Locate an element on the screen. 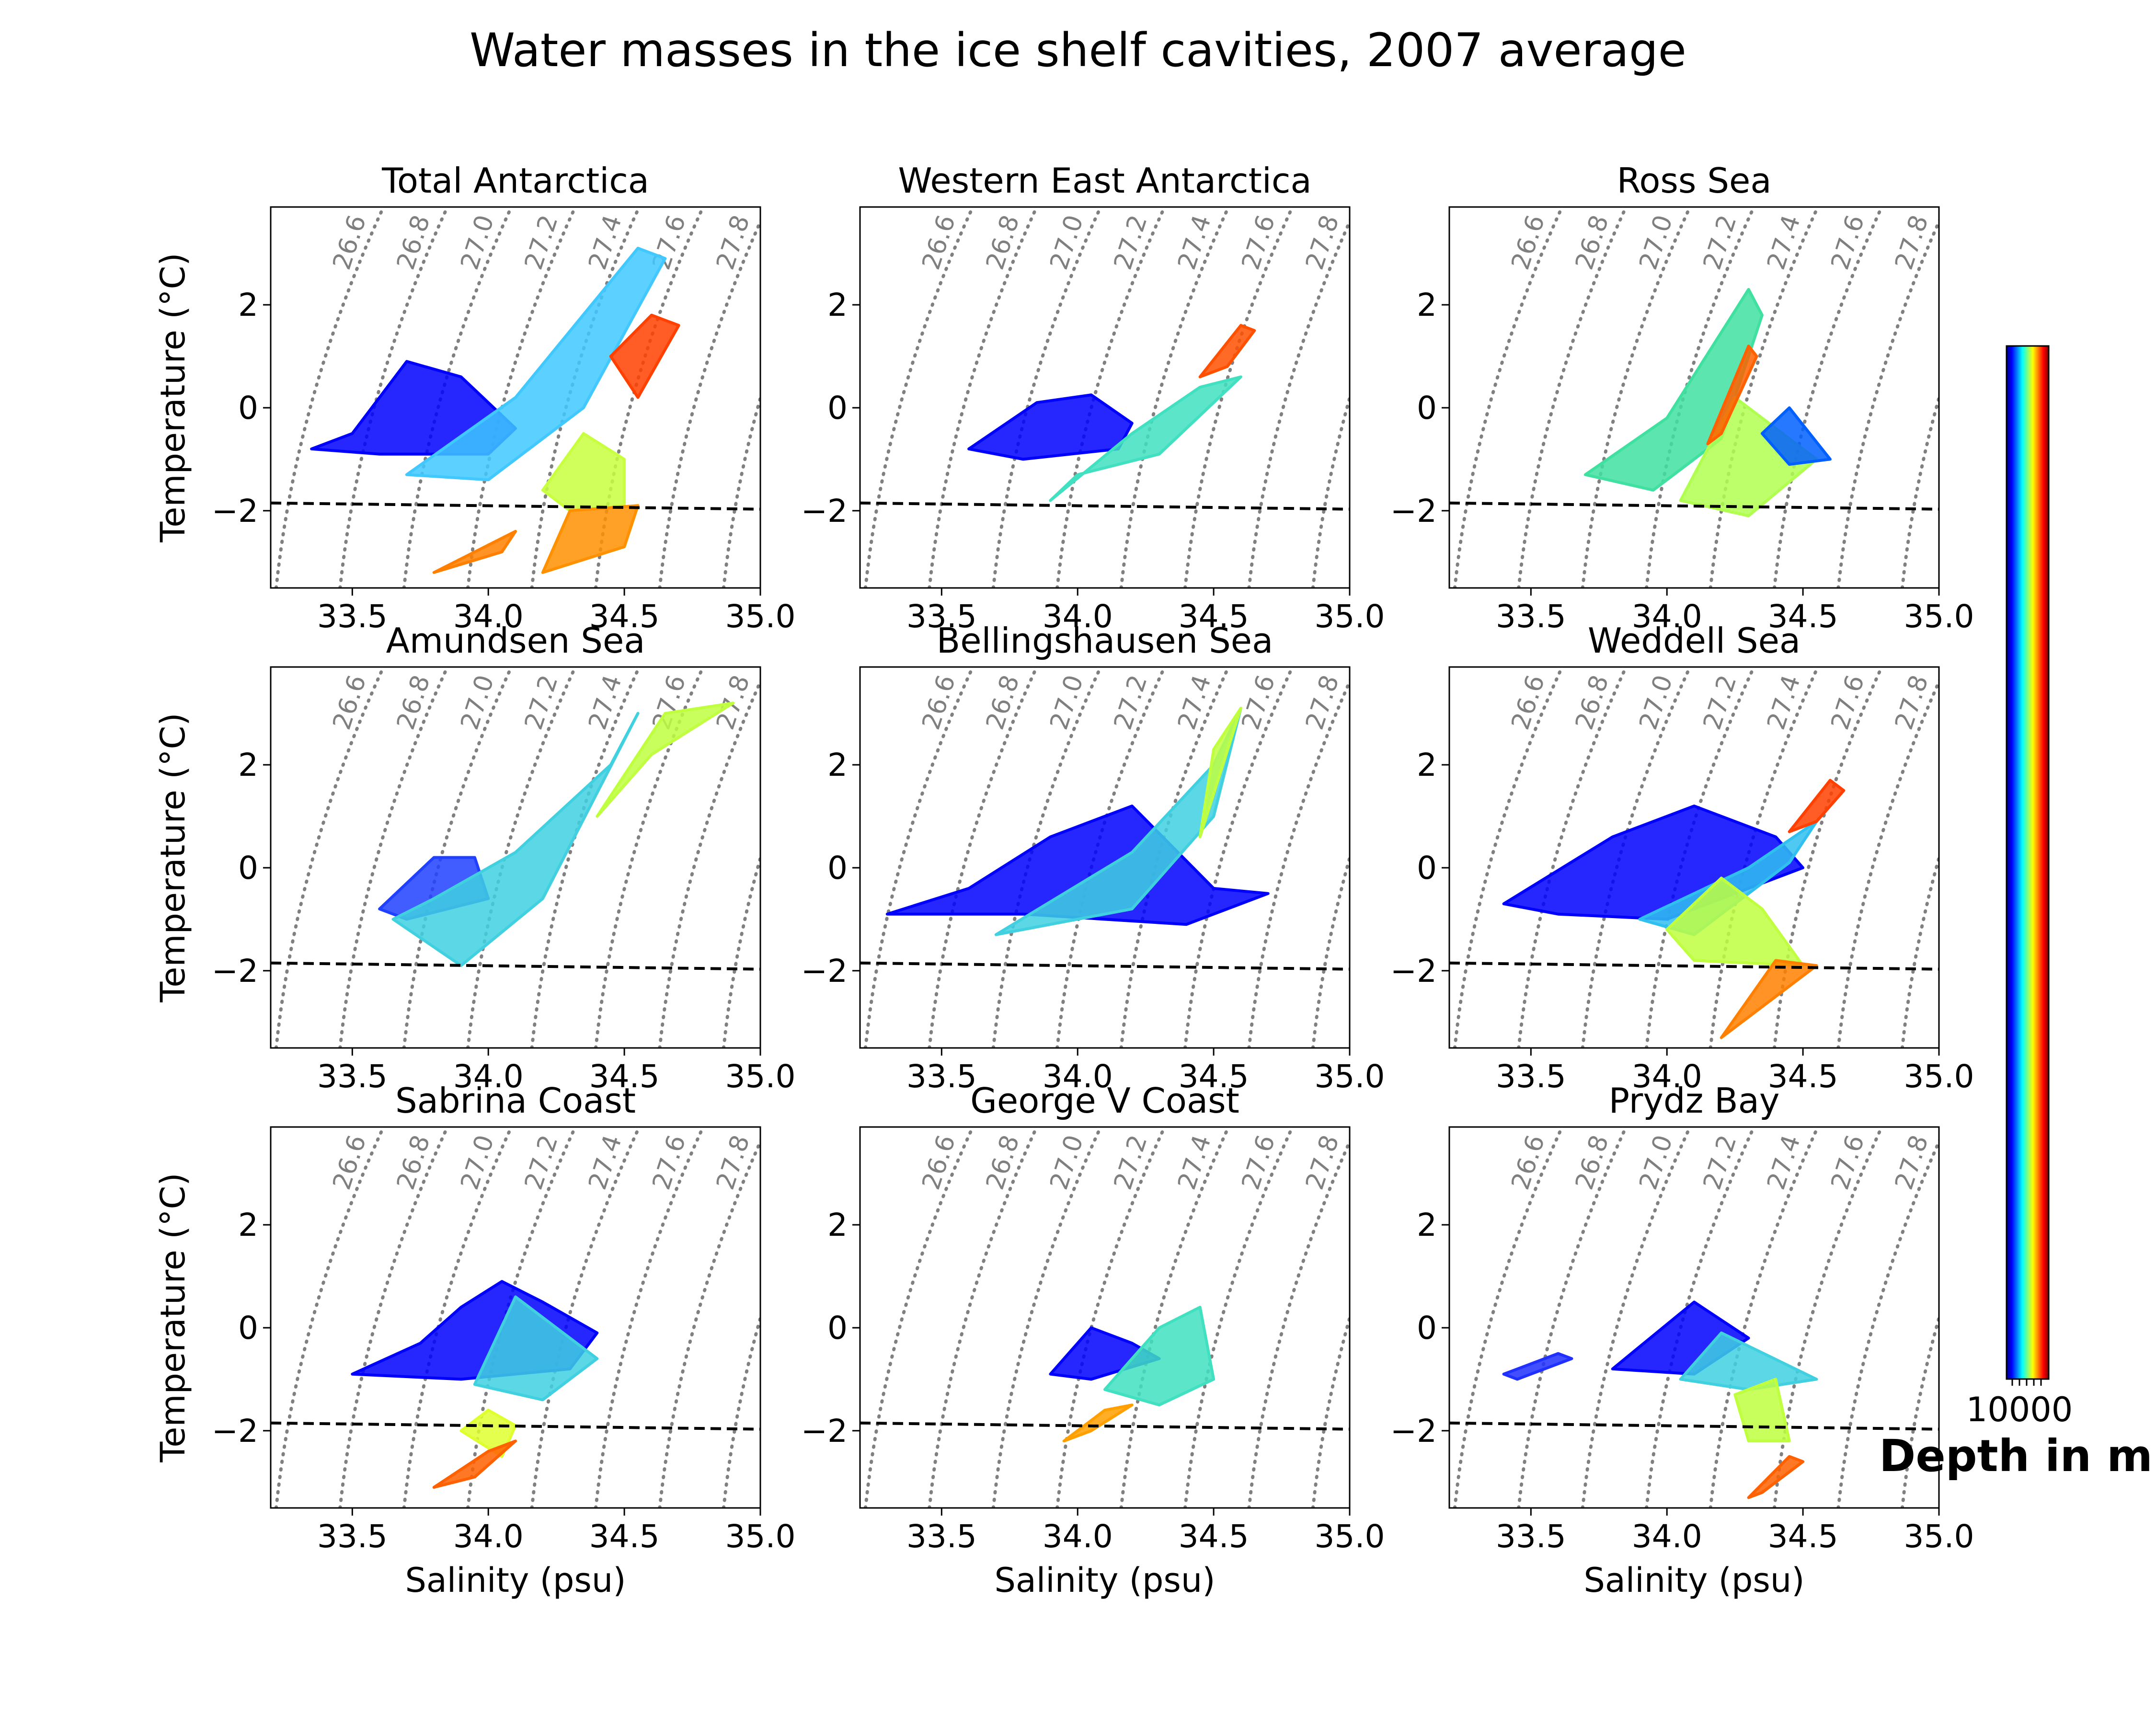  panel-title: George V Coast is located at coordinates (1104, 1101).